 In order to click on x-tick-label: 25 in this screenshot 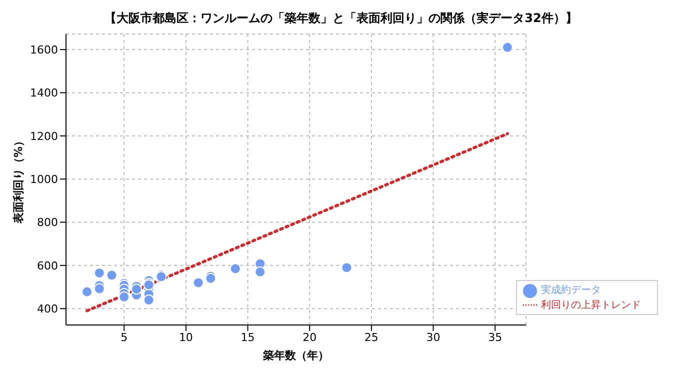, I will do `click(371, 337)`.